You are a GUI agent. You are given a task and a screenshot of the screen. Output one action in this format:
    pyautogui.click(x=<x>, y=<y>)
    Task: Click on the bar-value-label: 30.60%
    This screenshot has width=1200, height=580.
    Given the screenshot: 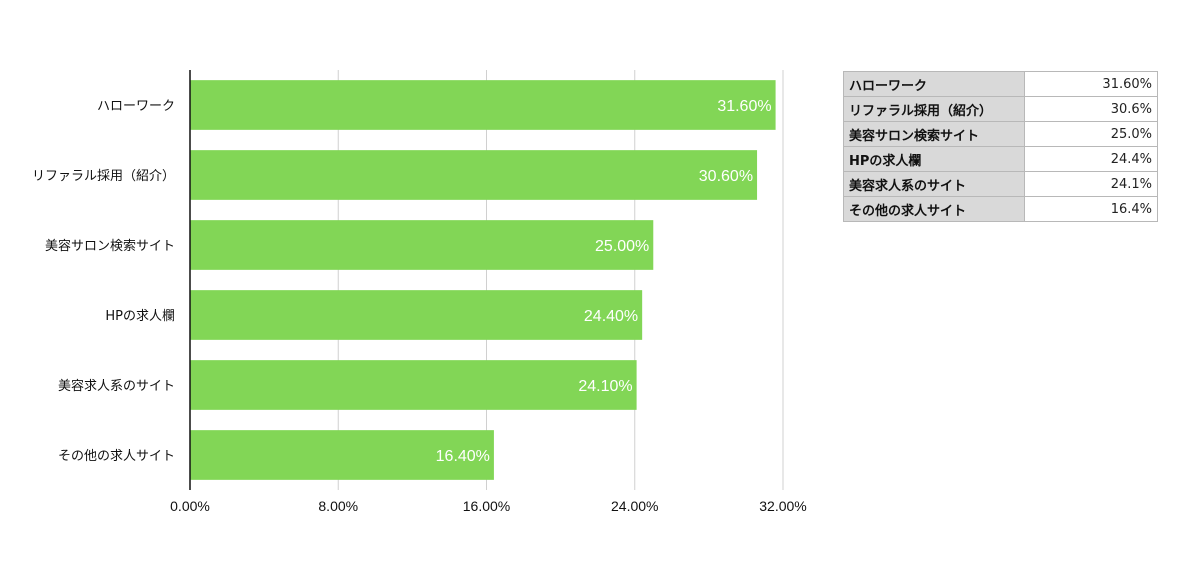 What is the action you would take?
    pyautogui.click(x=726, y=176)
    